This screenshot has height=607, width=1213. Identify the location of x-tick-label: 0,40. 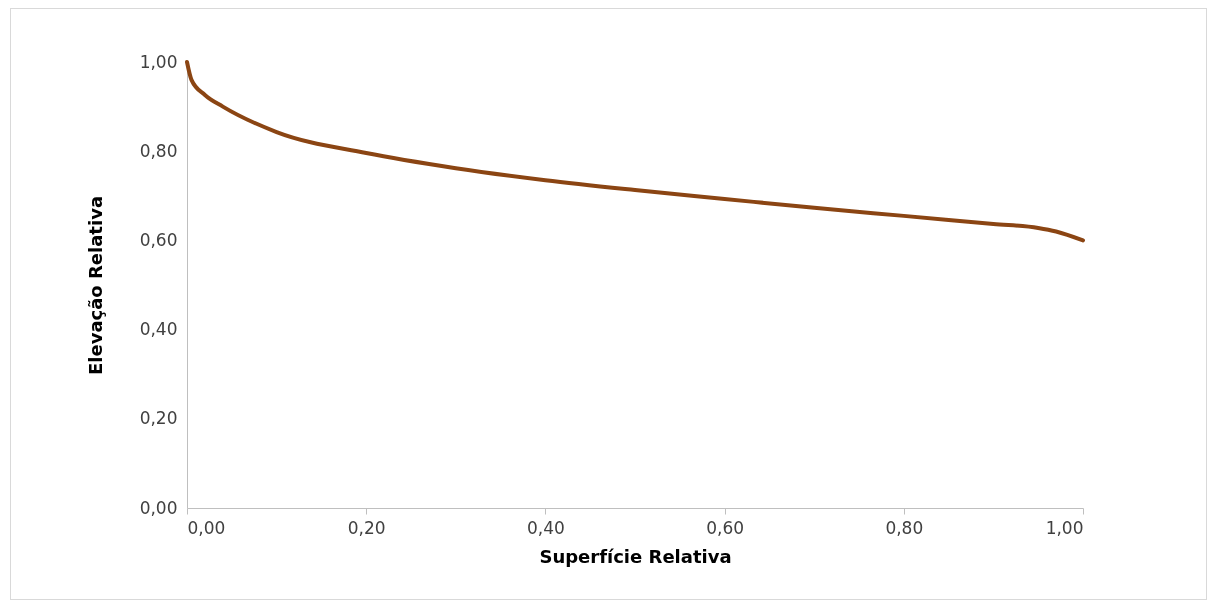
(545, 527).